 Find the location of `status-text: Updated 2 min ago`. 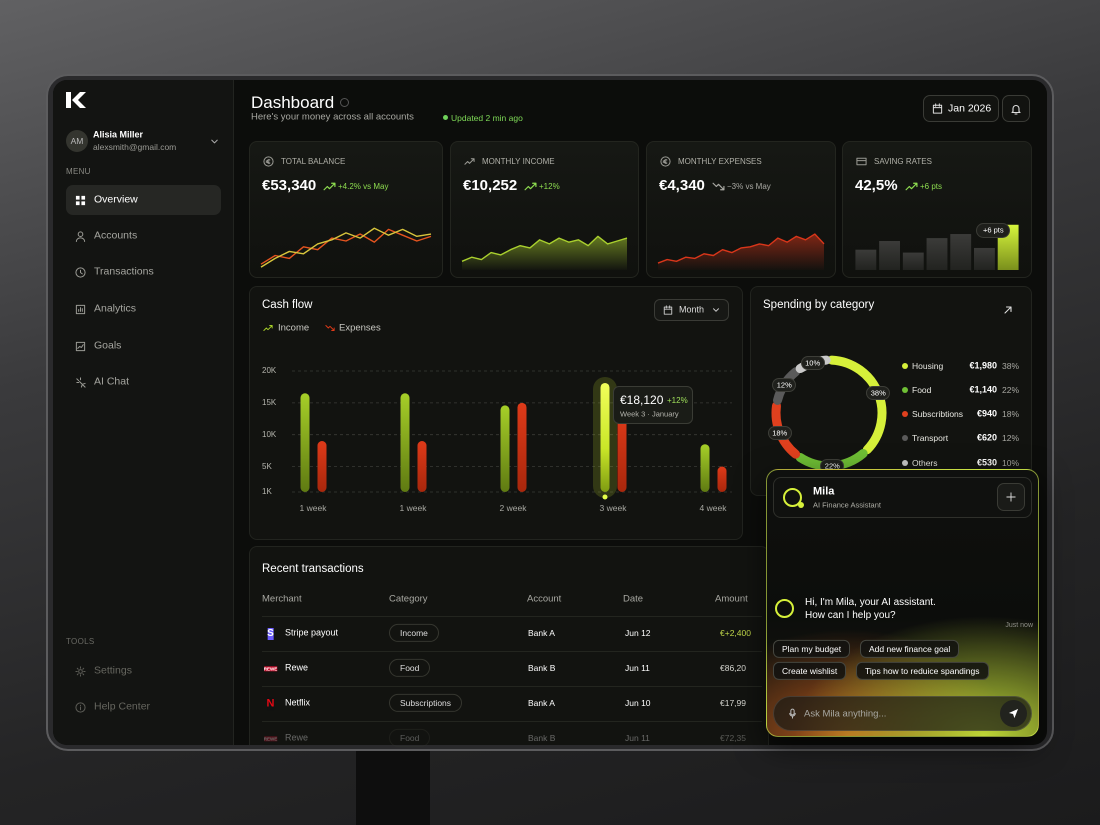

status-text: Updated 2 min ago is located at coordinates (487, 117).